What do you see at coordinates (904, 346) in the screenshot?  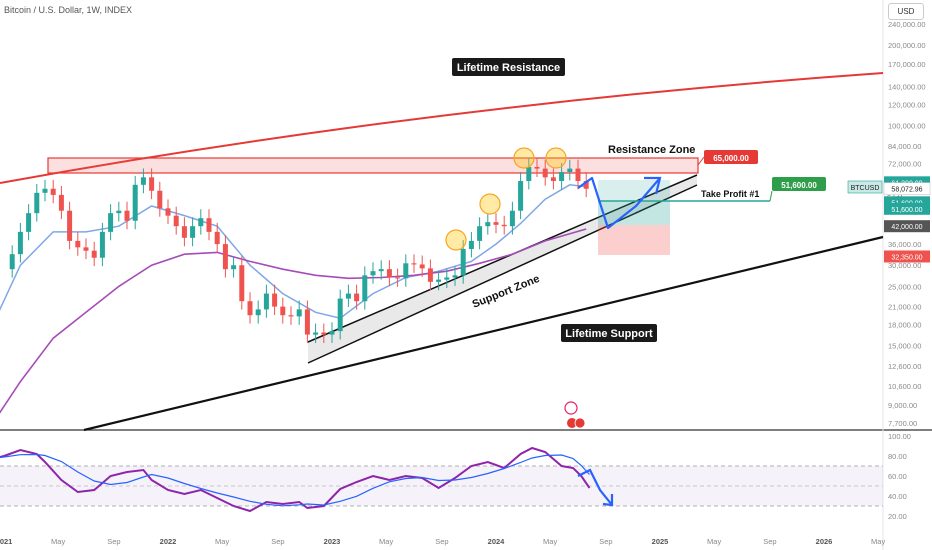 I see `price-axis-label: 15,000.00` at bounding box center [904, 346].